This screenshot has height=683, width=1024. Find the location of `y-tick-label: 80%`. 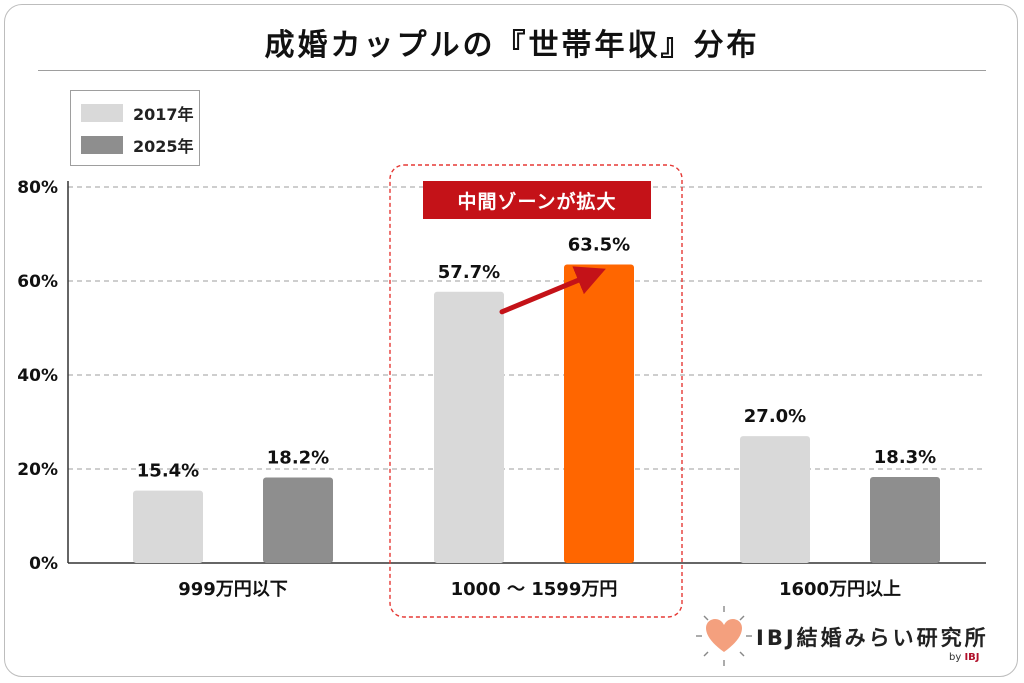

y-tick-label: 80% is located at coordinates (37, 188).